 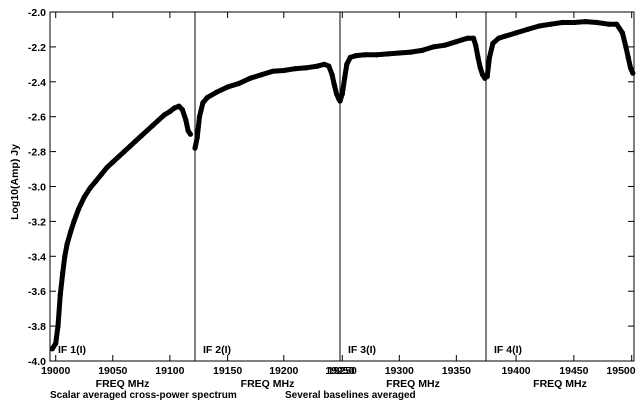 What do you see at coordinates (620, 371) in the screenshot?
I see `x-tick-label: 19500` at bounding box center [620, 371].